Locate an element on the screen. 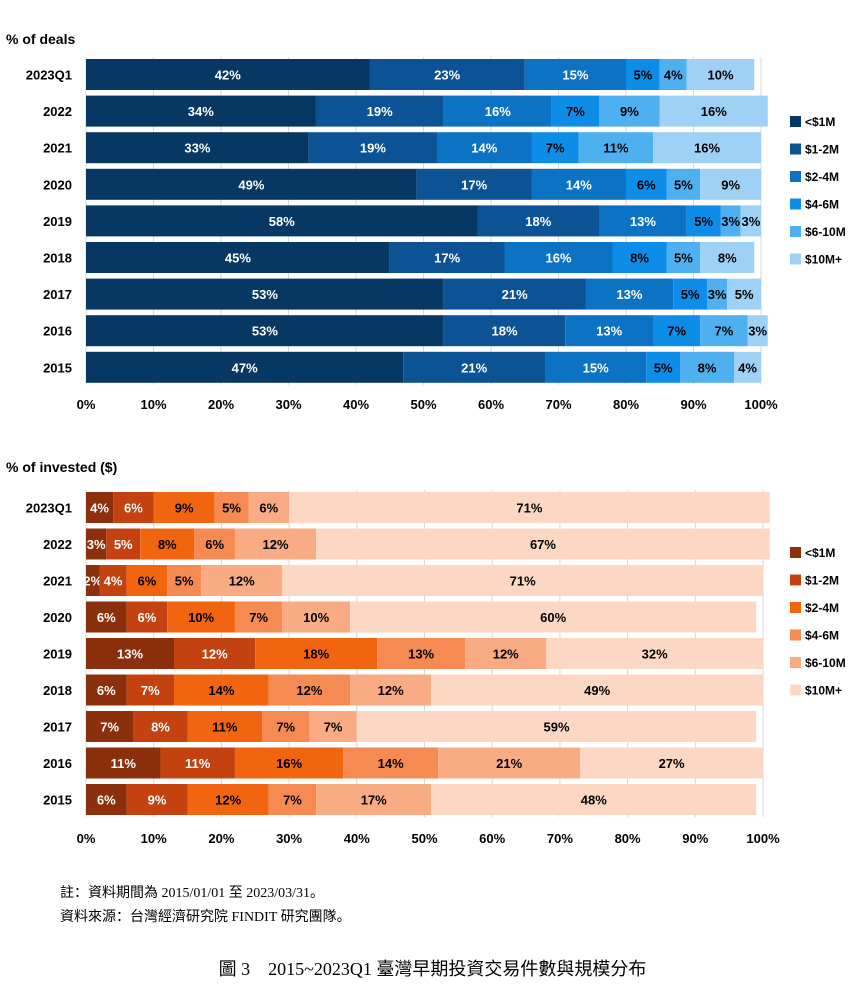 This screenshot has height=1006, width=865. category-label: 2018 is located at coordinates (57, 258).